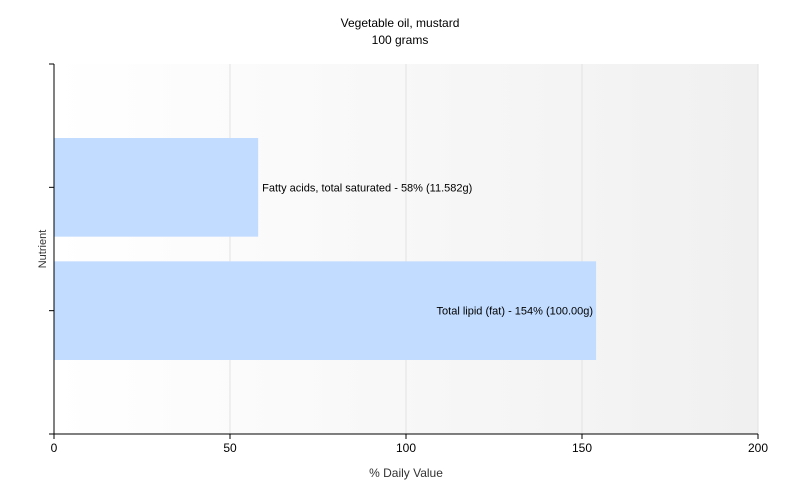 Image resolution: width=800 pixels, height=500 pixels. Describe the element at coordinates (406, 448) in the screenshot. I see `x-tick-label: 100` at that location.